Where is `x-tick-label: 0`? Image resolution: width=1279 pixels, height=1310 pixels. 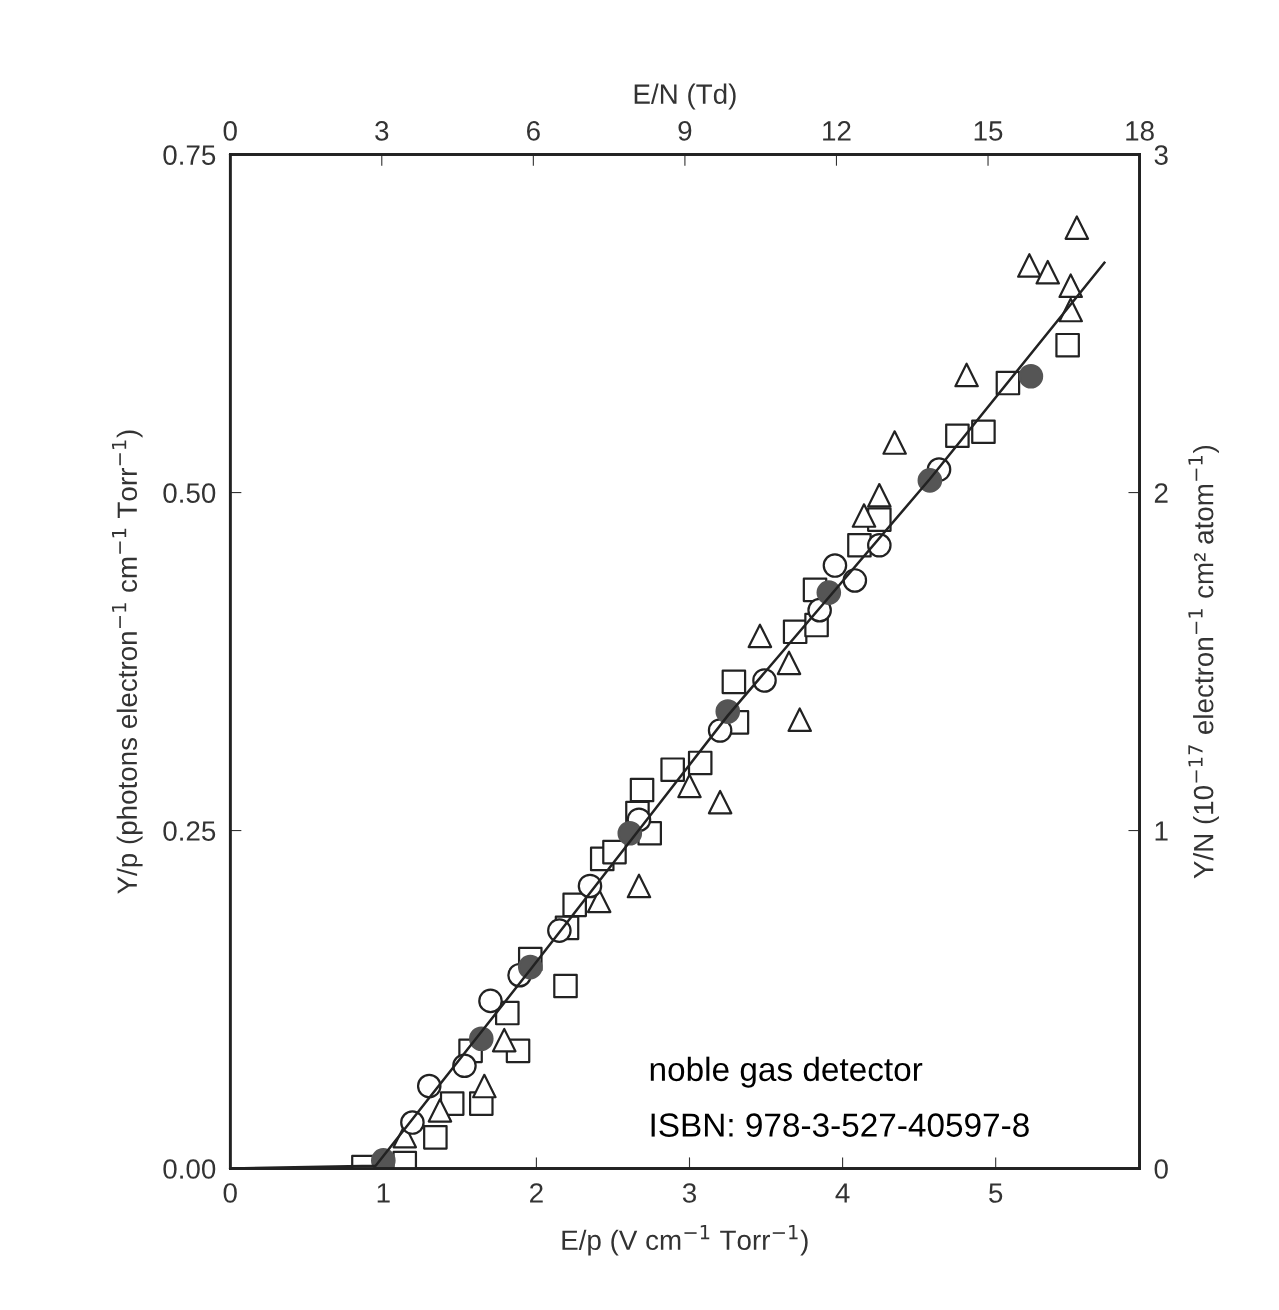
x-tick-label: 0 is located at coordinates (230, 1193).